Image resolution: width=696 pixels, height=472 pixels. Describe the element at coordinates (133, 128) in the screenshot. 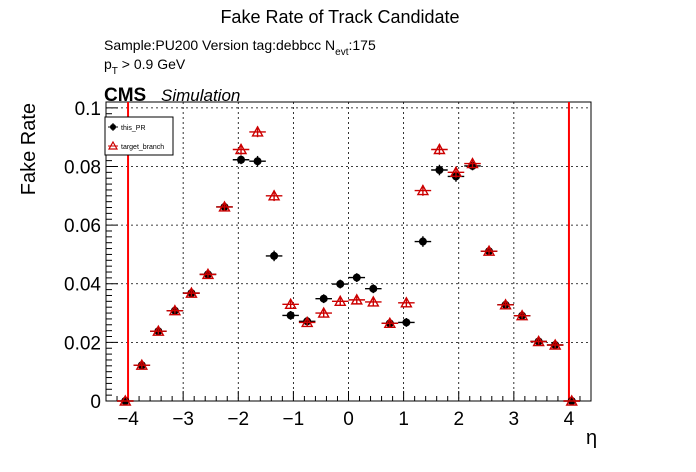

I see `legend-label-this-pr: this_PR` at that location.